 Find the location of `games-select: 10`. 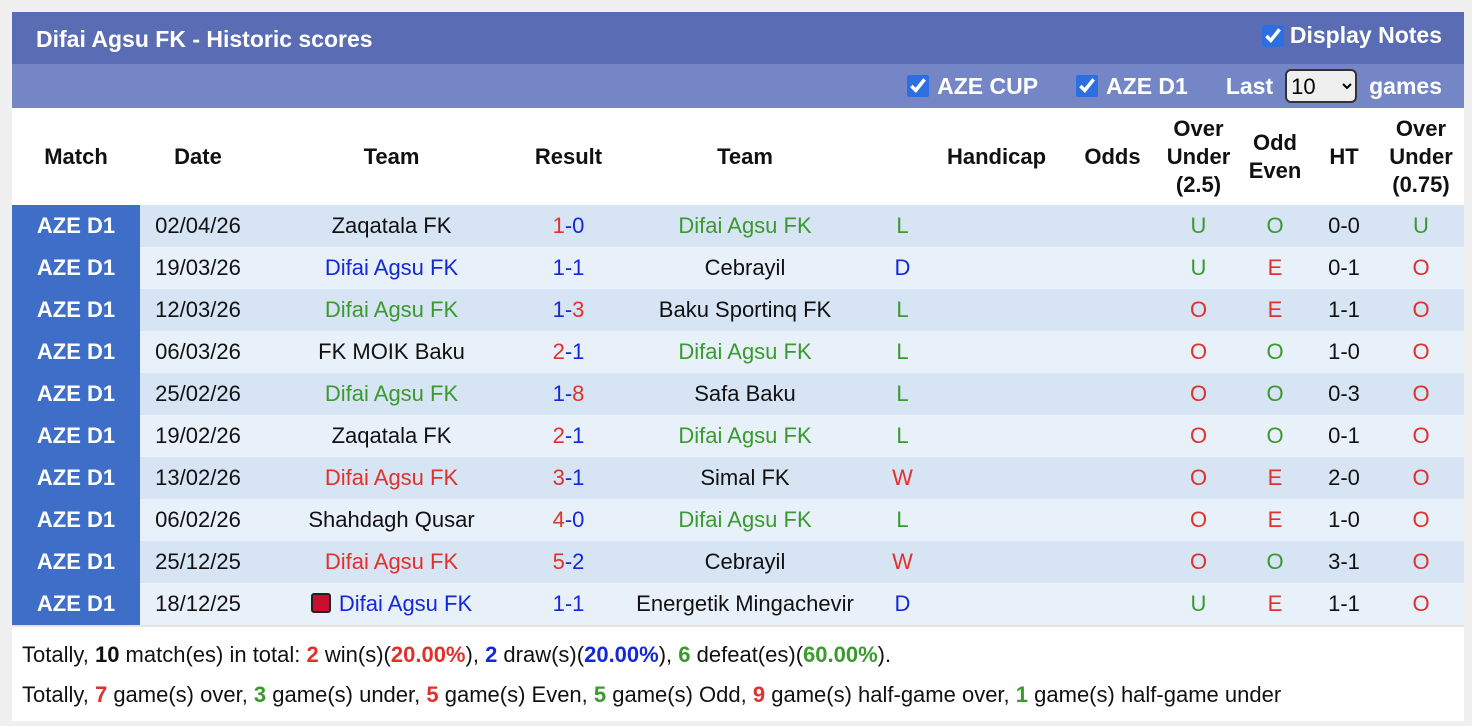

games-select: 10 is located at coordinates (1321, 86).